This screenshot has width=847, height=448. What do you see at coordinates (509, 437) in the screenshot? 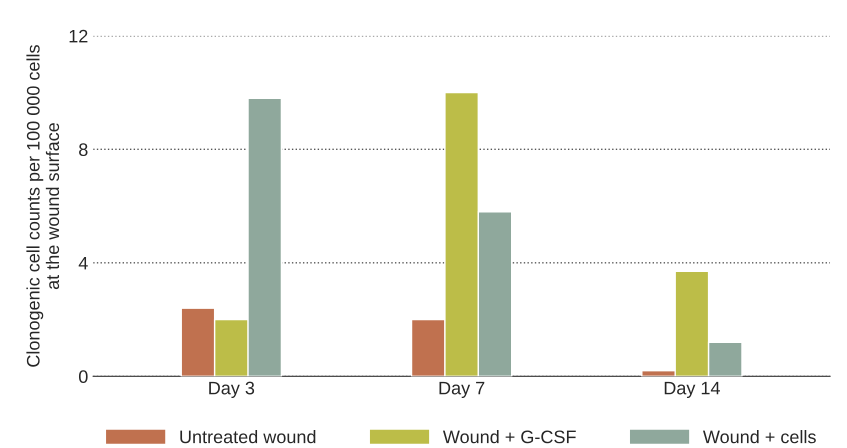
I see `legend-label: Wound + G-CSF` at bounding box center [509, 437].